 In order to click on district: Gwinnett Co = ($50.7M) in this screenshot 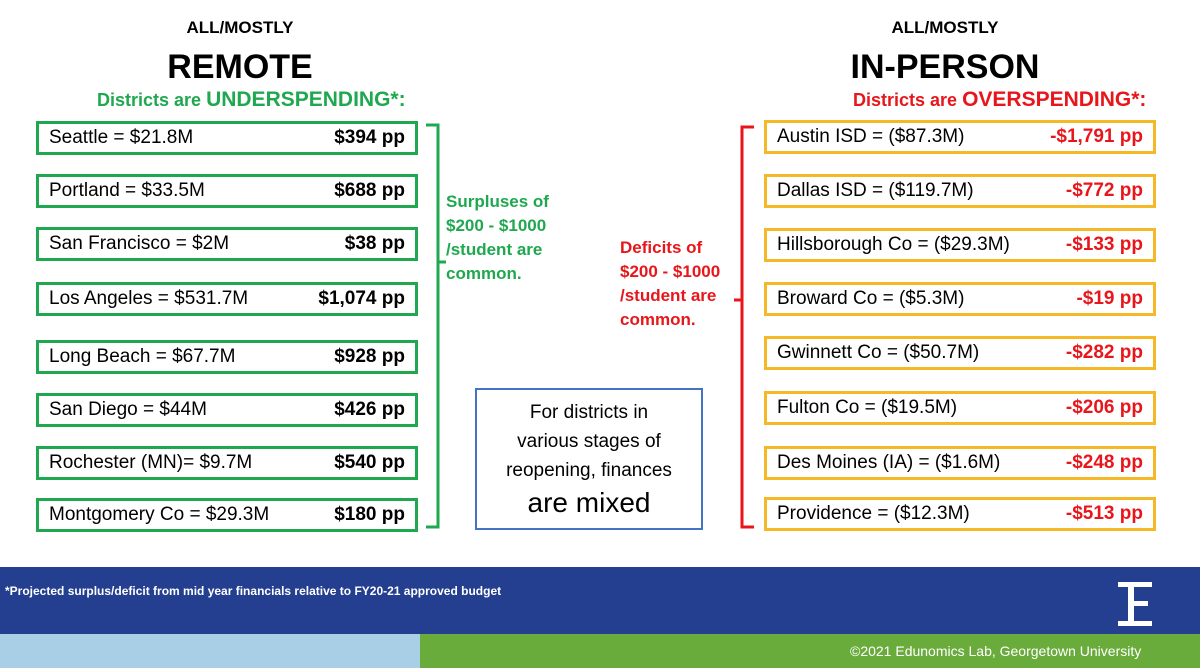, I will do `click(878, 352)`.